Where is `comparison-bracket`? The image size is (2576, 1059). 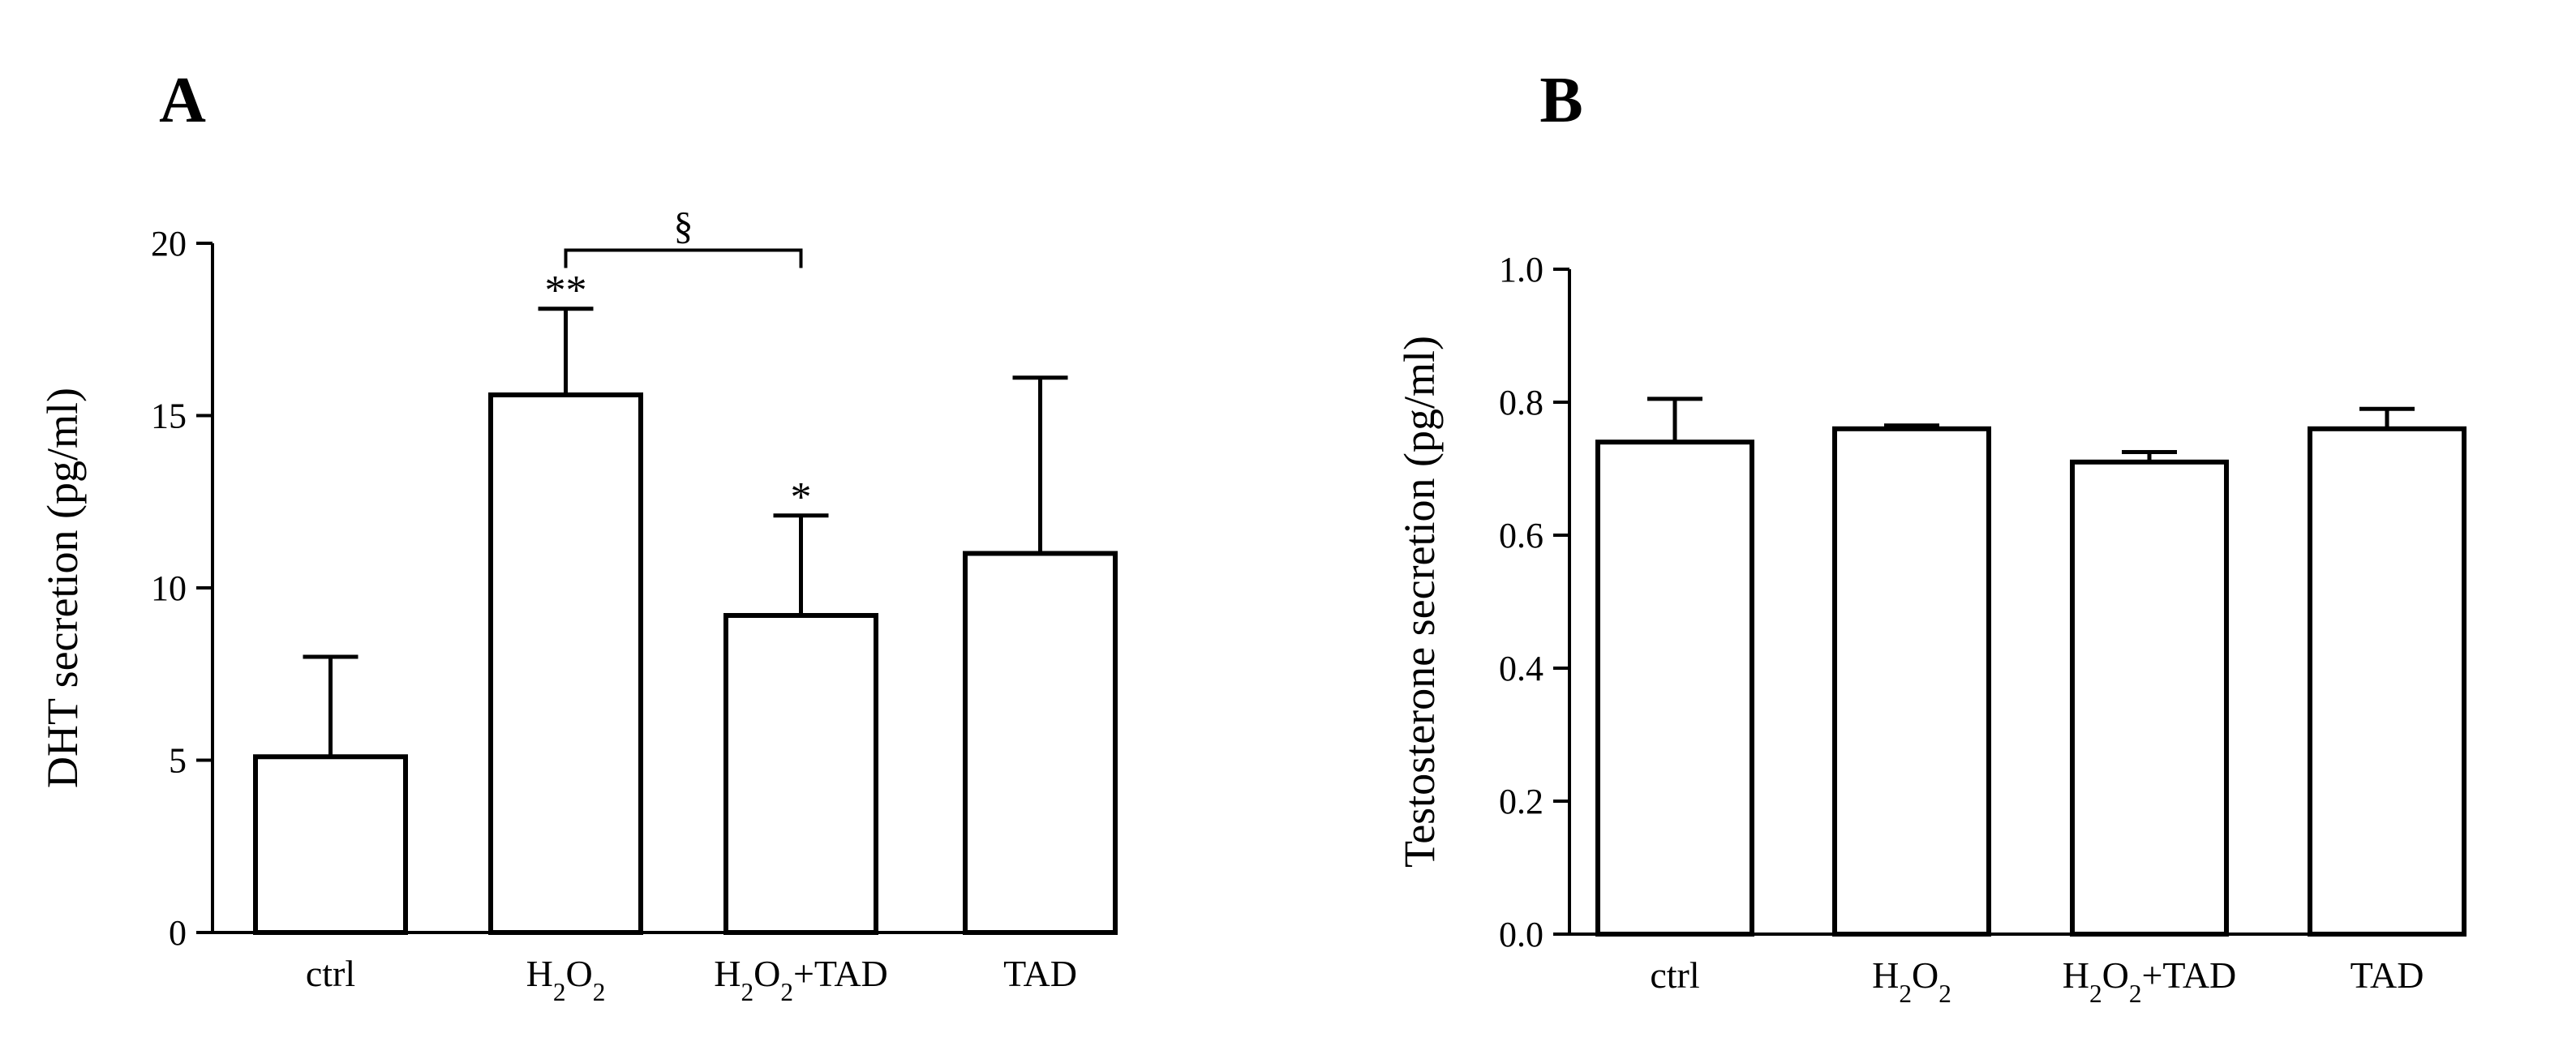
comparison-bracket is located at coordinates (683, 258).